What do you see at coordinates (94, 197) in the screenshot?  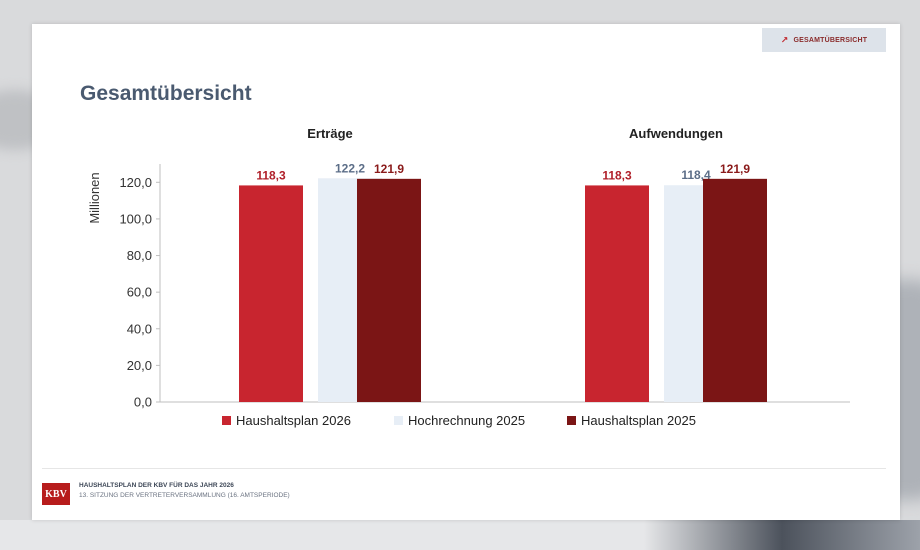 I see `y-axis-label: Millionen` at bounding box center [94, 197].